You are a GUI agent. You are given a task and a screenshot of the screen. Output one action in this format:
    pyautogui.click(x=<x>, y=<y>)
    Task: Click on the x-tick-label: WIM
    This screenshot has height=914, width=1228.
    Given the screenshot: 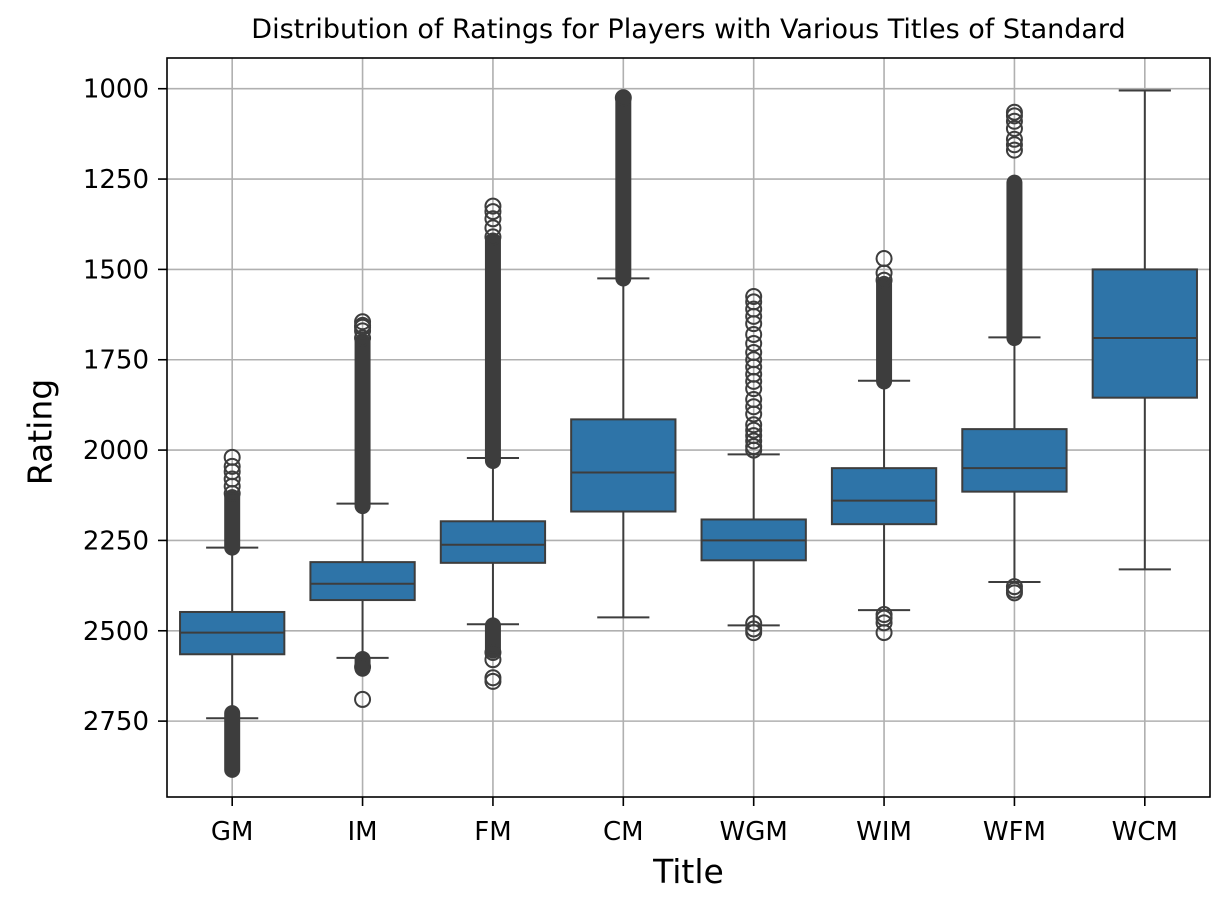 What is the action you would take?
    pyautogui.click(x=884, y=832)
    